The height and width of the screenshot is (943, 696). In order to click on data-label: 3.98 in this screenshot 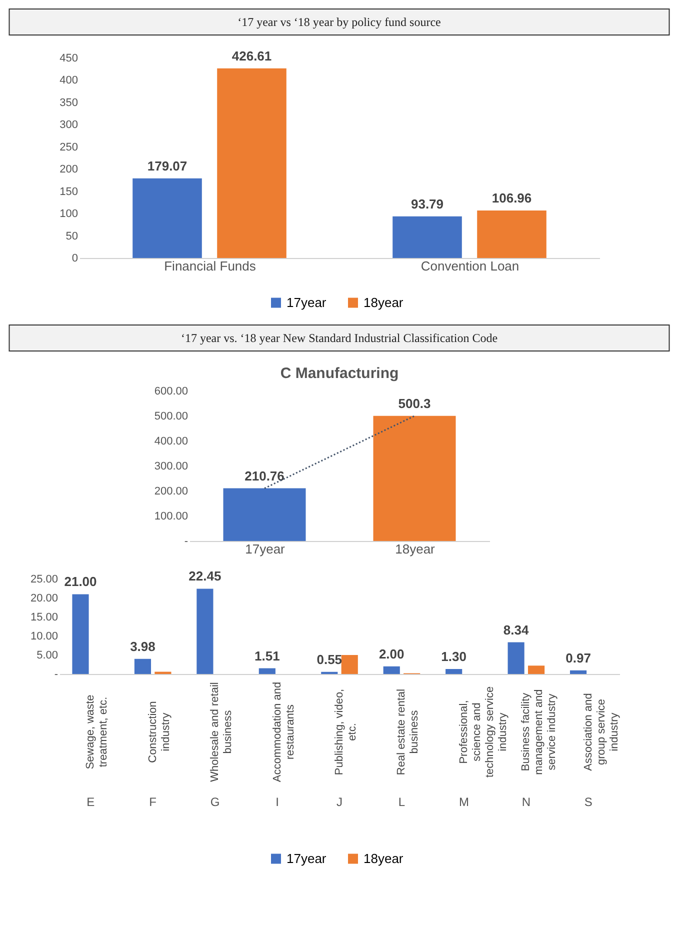, I will do `click(143, 646)`.